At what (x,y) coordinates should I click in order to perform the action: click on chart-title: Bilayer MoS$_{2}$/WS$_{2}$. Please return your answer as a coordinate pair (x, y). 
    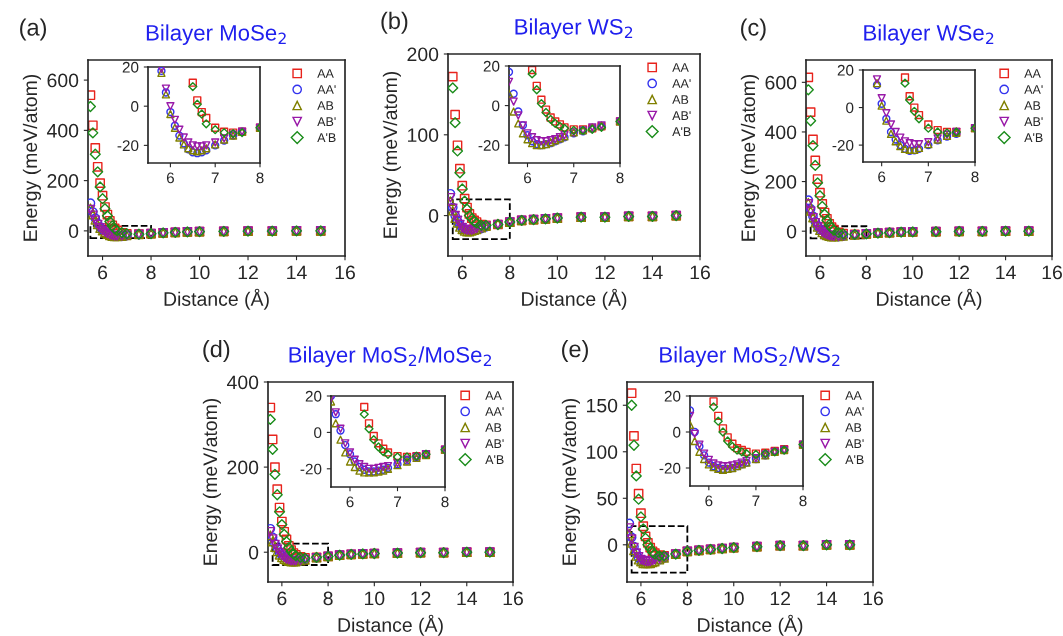
    Looking at the image, I should click on (750, 357).